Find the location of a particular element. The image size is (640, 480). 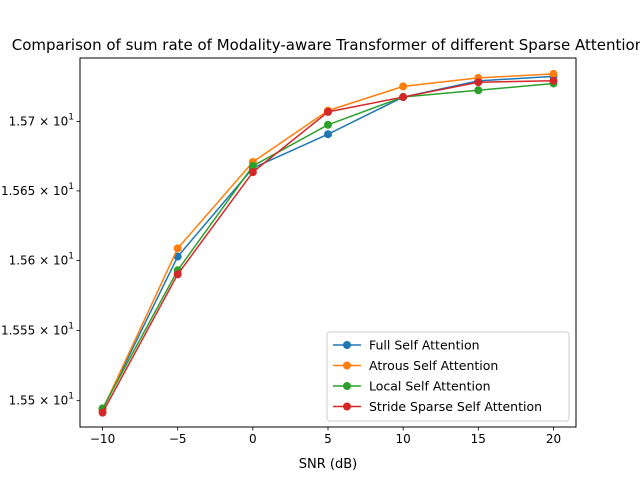

y-tick-label: 1.56 × 10¹ is located at coordinates (41, 260).